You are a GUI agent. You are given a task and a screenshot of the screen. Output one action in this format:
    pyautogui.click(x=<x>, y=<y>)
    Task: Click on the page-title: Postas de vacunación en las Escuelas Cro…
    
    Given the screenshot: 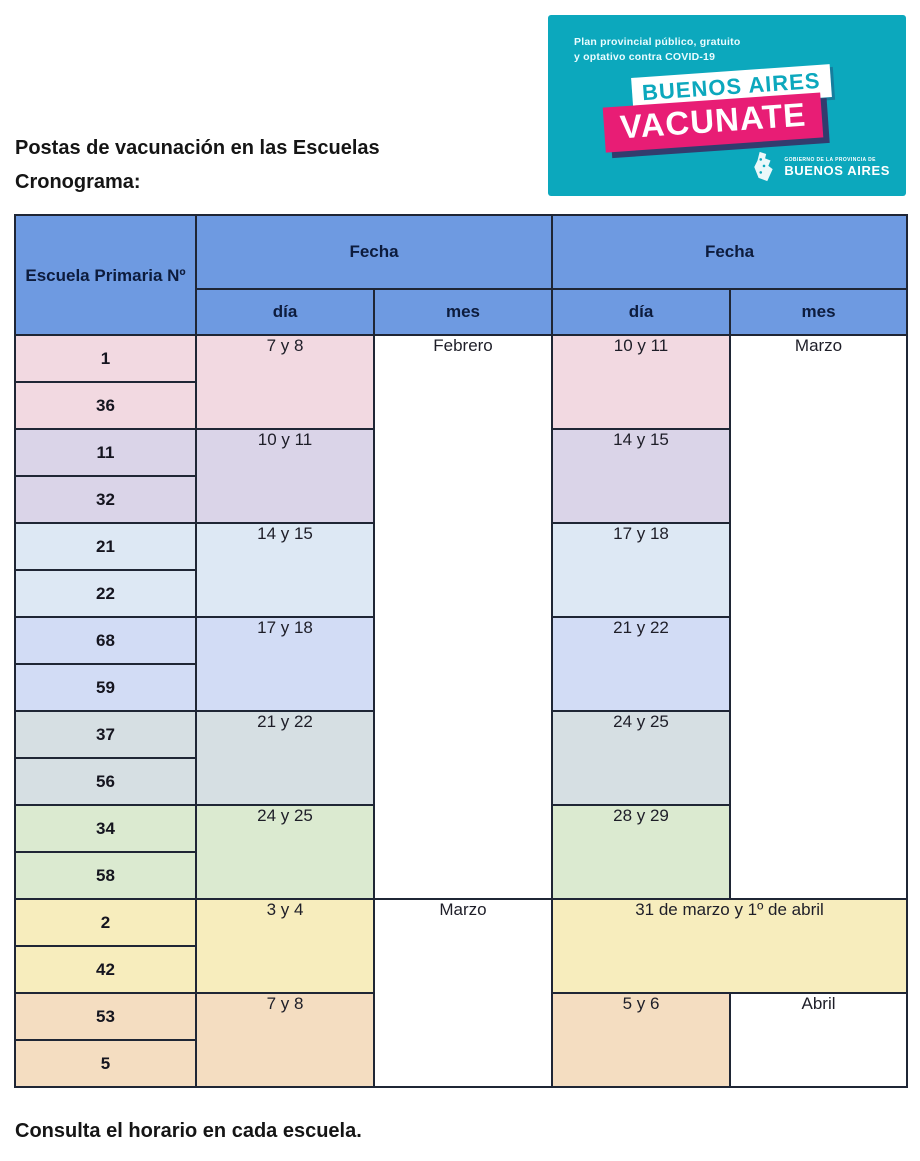 What is the action you would take?
    pyautogui.click(x=197, y=165)
    